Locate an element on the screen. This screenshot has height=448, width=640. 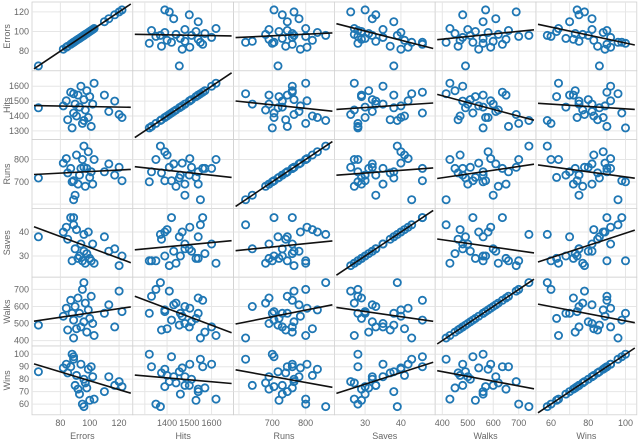
cell-wins-vs-walks is located at coordinates (485, 380).